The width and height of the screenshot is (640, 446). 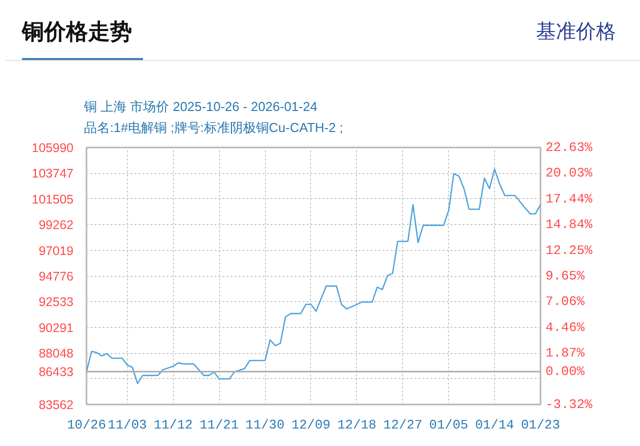 I want to click on y-tick-label: 103747, so click(x=53, y=173).